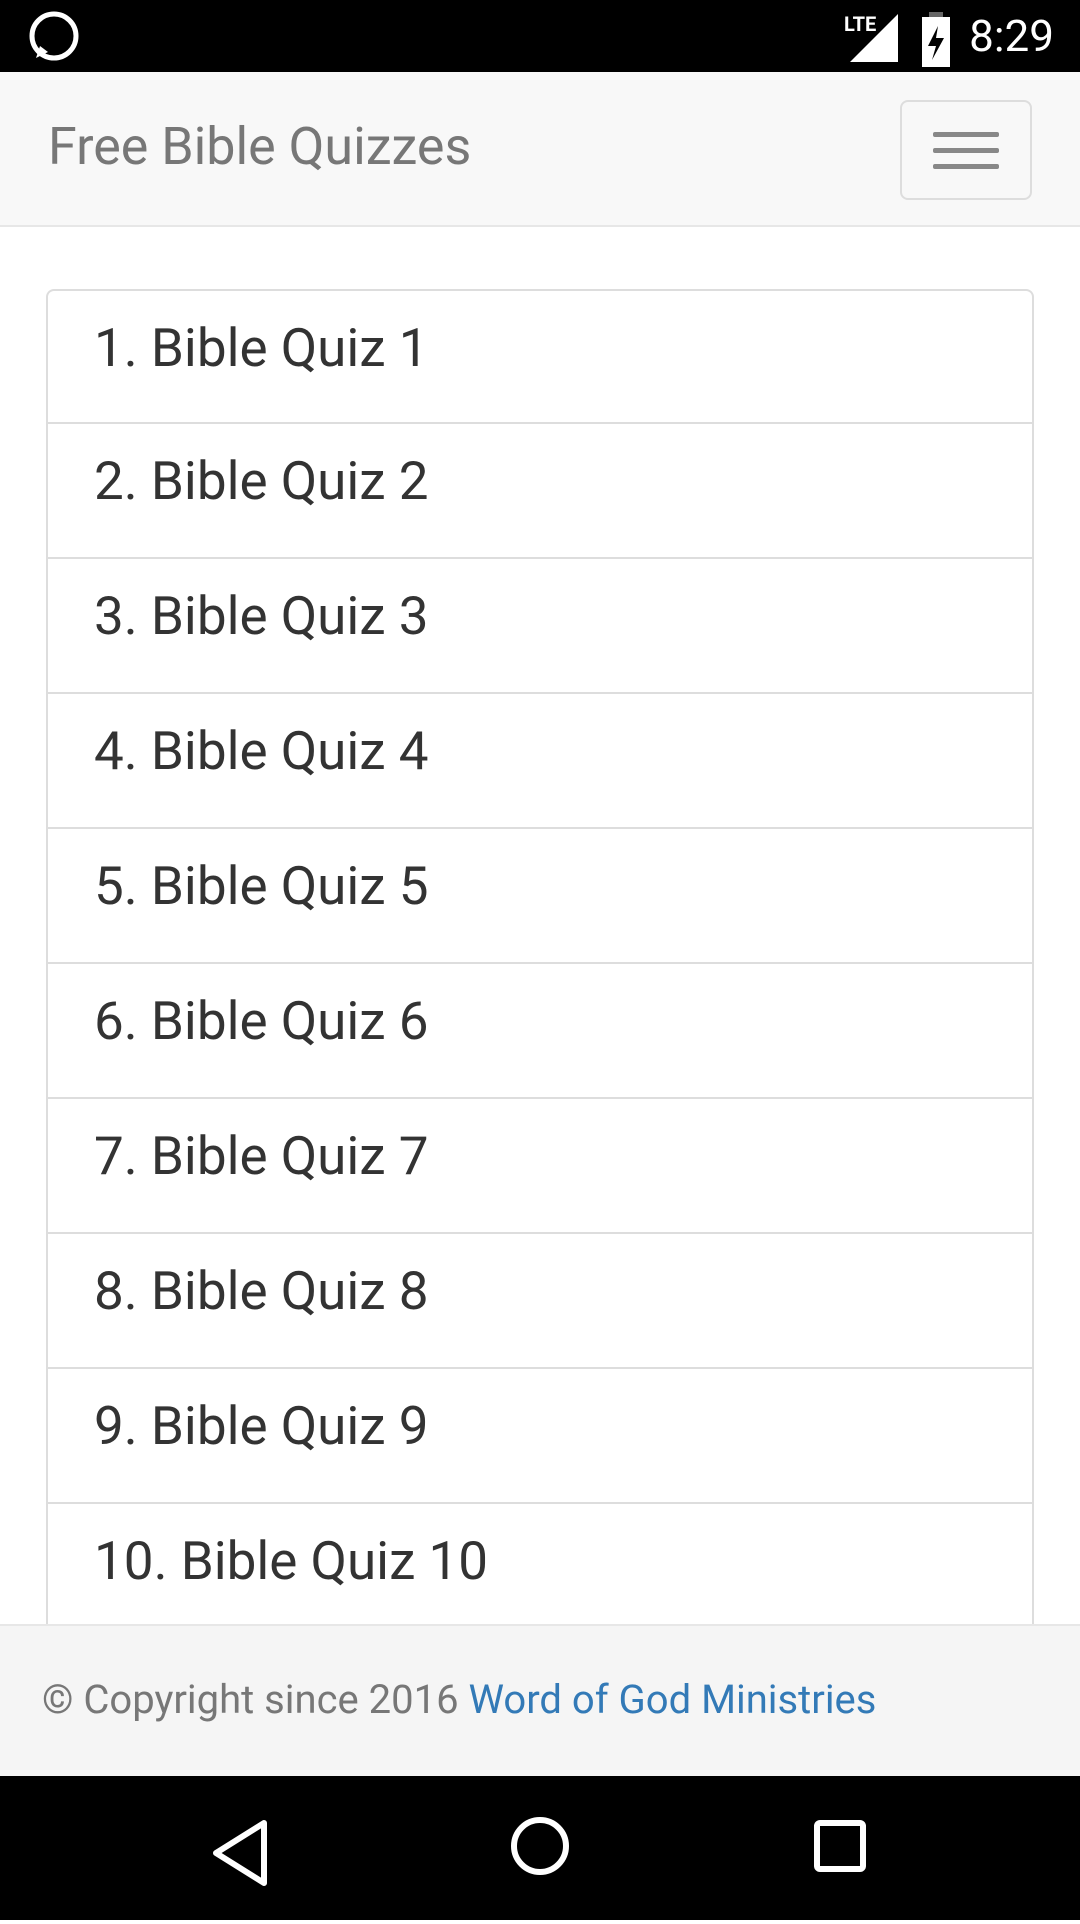 This screenshot has width=1080, height=1924. I want to click on back-button, so click(240, 1853).